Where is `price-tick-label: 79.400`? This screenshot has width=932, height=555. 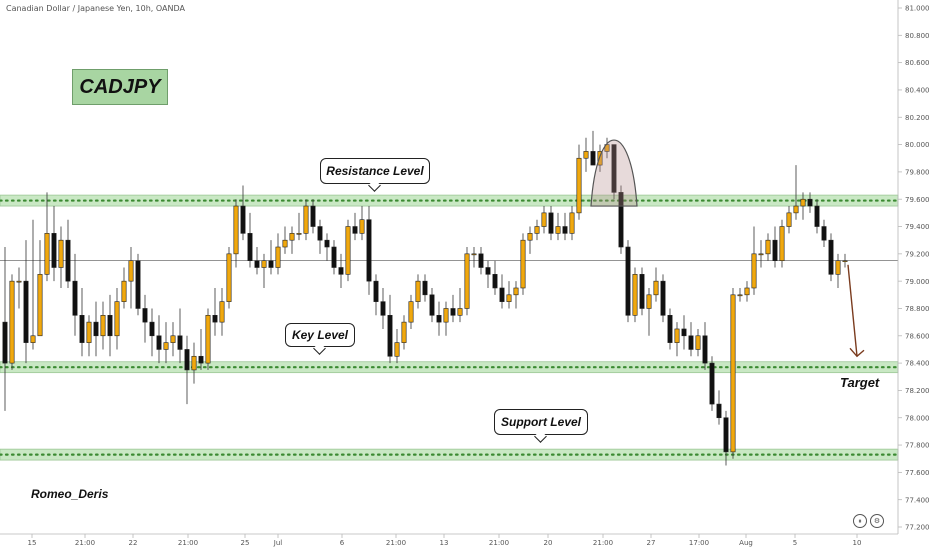 price-tick-label: 79.400 is located at coordinates (917, 227).